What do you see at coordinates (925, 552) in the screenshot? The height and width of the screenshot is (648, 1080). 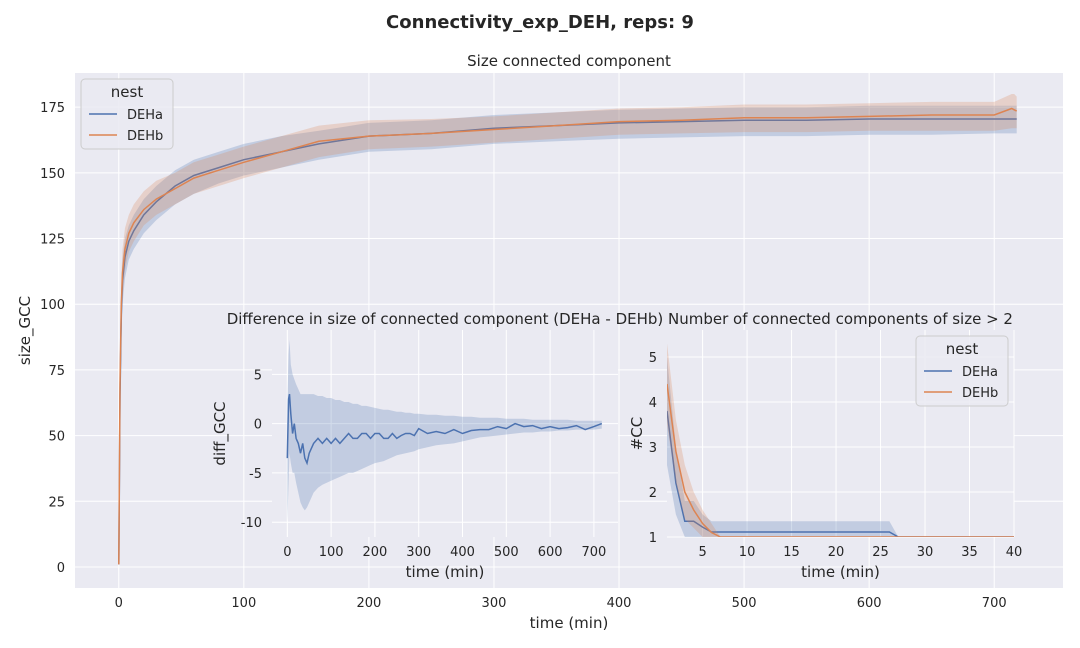 I see `x-tick-label: 30` at bounding box center [925, 552].